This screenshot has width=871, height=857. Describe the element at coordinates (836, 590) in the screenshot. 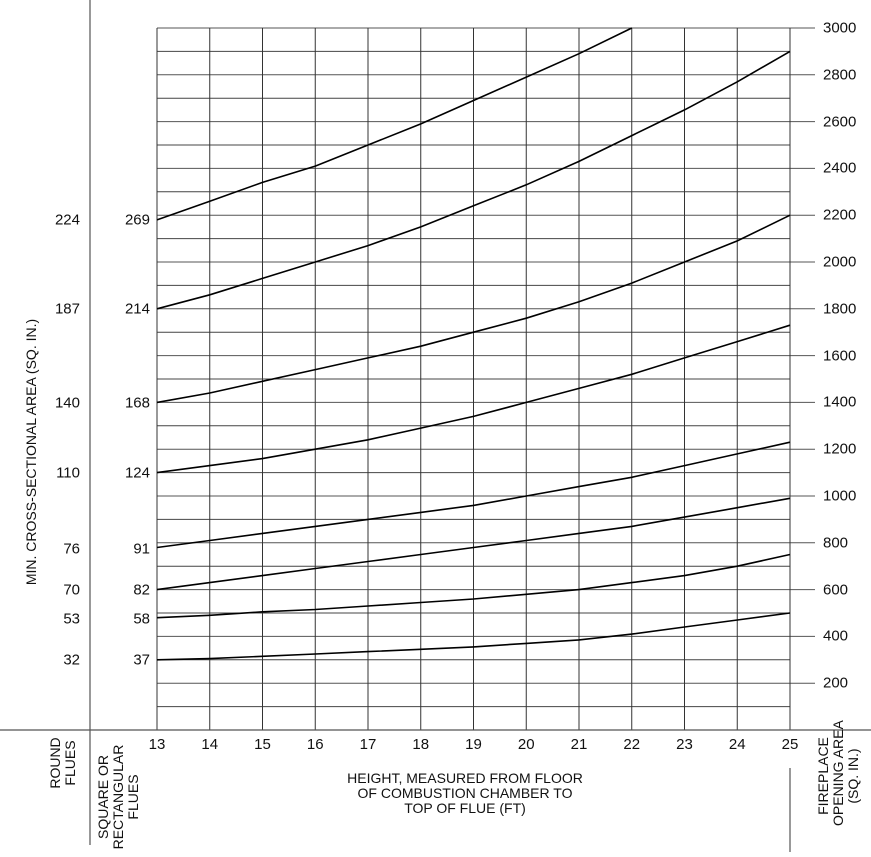

I see `right-tick-label: 600` at that location.